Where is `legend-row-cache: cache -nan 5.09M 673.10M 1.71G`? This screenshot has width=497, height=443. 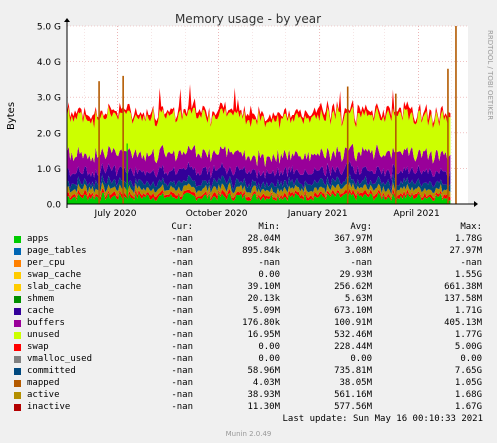 legend-row-cache: cache -nan 5.09M 673.10M 1.71G is located at coordinates (248, 312).